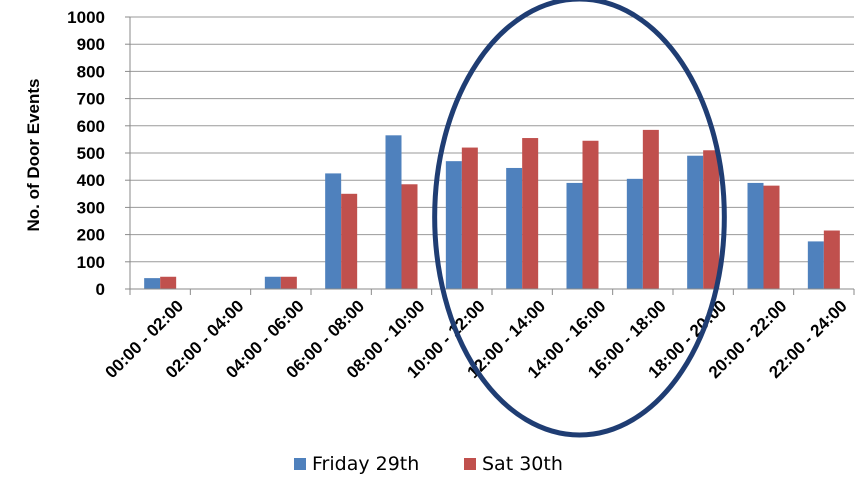 Image resolution: width=865 pixels, height=485 pixels. I want to click on y-axis-title: No. of Door Events, so click(33, 154).